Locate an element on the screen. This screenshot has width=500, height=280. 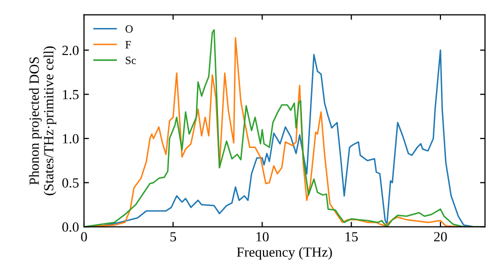
x-tick-label: 20 is located at coordinates (440, 237).